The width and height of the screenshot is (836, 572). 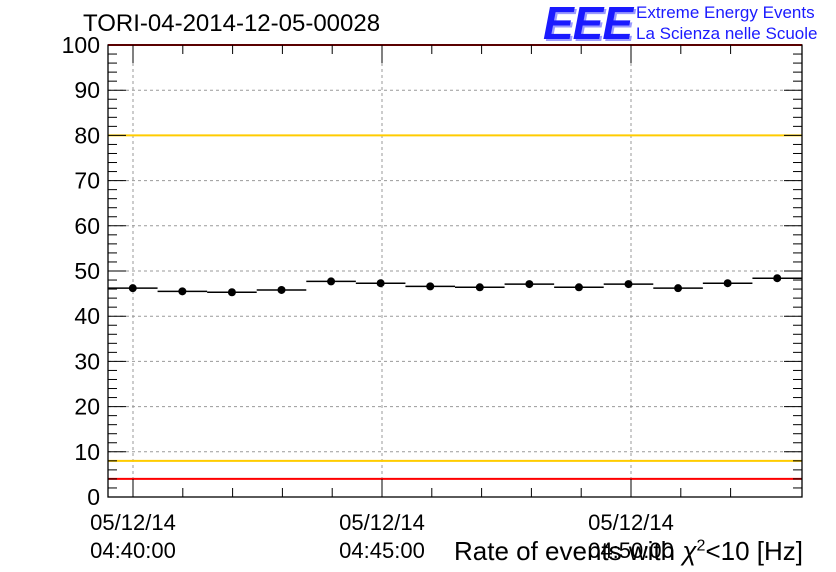 What do you see at coordinates (87, 181) in the screenshot?
I see `y-tick-label: 70` at bounding box center [87, 181].